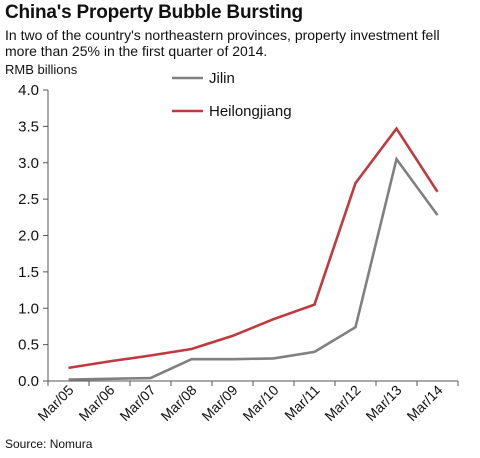 The image size is (480, 458). Describe the element at coordinates (342, 403) in the screenshot. I see `x-tick-label: Mar/12` at that location.